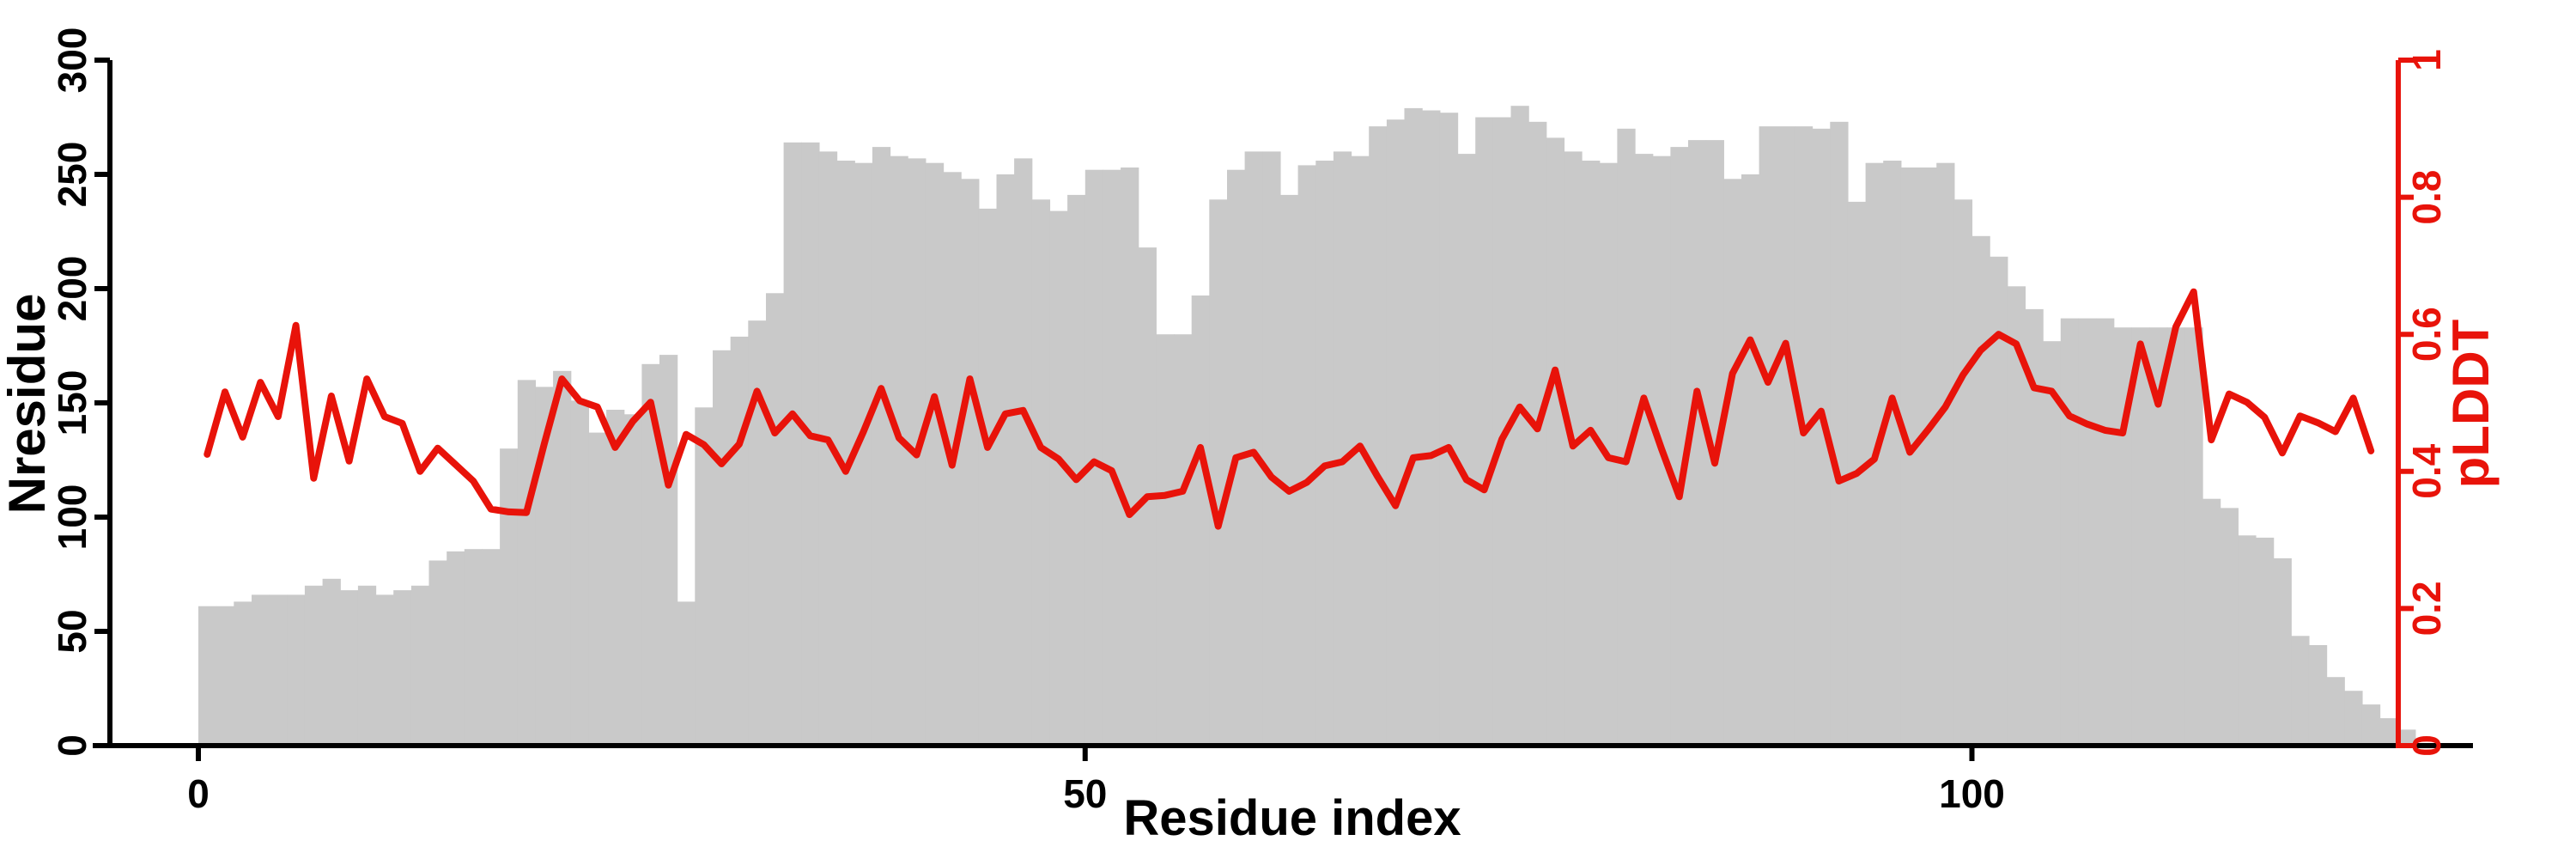 Image resolution: width=2576 pixels, height=859 pixels. What do you see at coordinates (2427, 198) in the screenshot?
I see `right-tick-label: 0.8` at bounding box center [2427, 198].